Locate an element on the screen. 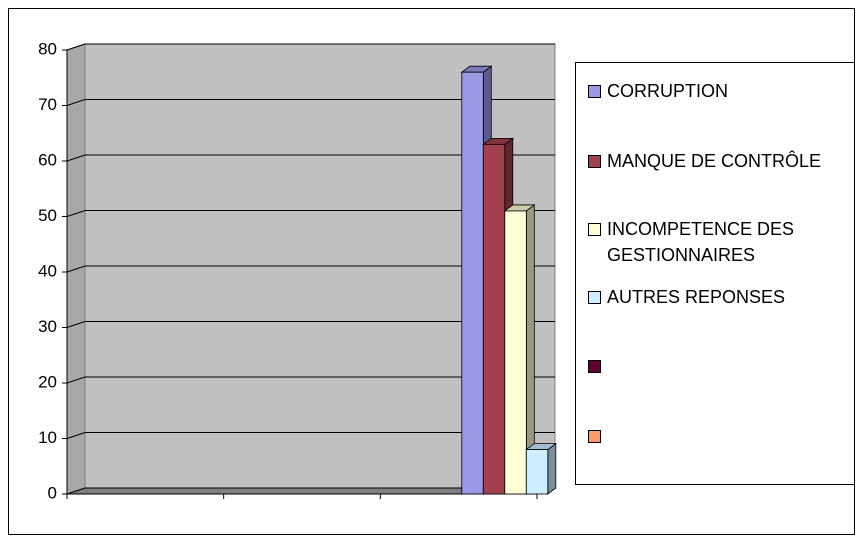 This screenshot has width=863, height=543. legend-entry: MANQUE DE CONTRÔLE is located at coordinates (705, 161).